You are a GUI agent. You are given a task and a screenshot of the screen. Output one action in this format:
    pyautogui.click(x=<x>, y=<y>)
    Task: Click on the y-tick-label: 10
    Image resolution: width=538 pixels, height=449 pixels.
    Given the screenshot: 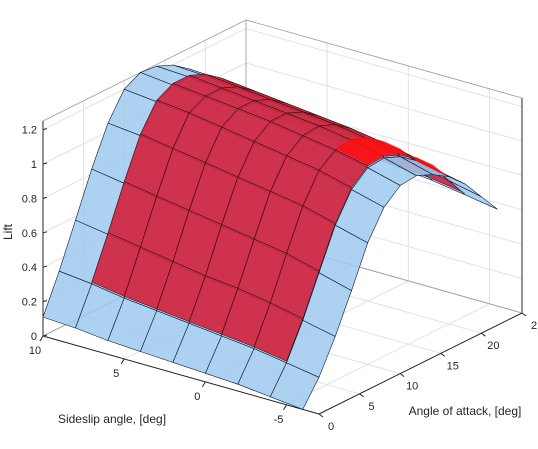 What is the action you would take?
    pyautogui.click(x=35, y=351)
    